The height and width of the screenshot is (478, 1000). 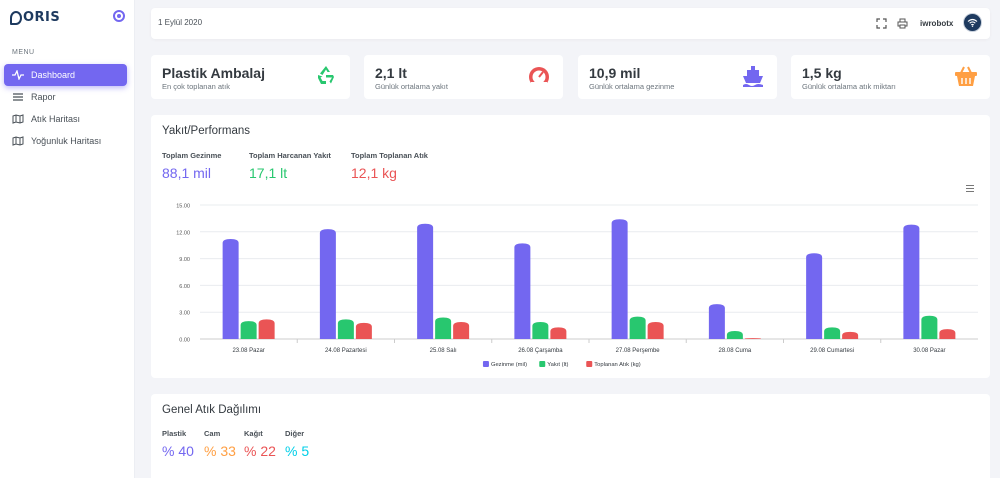 What do you see at coordinates (890, 77) in the screenshot?
I see `stat-card-waste: 1,5 kg Günlük ortalama atık miktarı` at bounding box center [890, 77].